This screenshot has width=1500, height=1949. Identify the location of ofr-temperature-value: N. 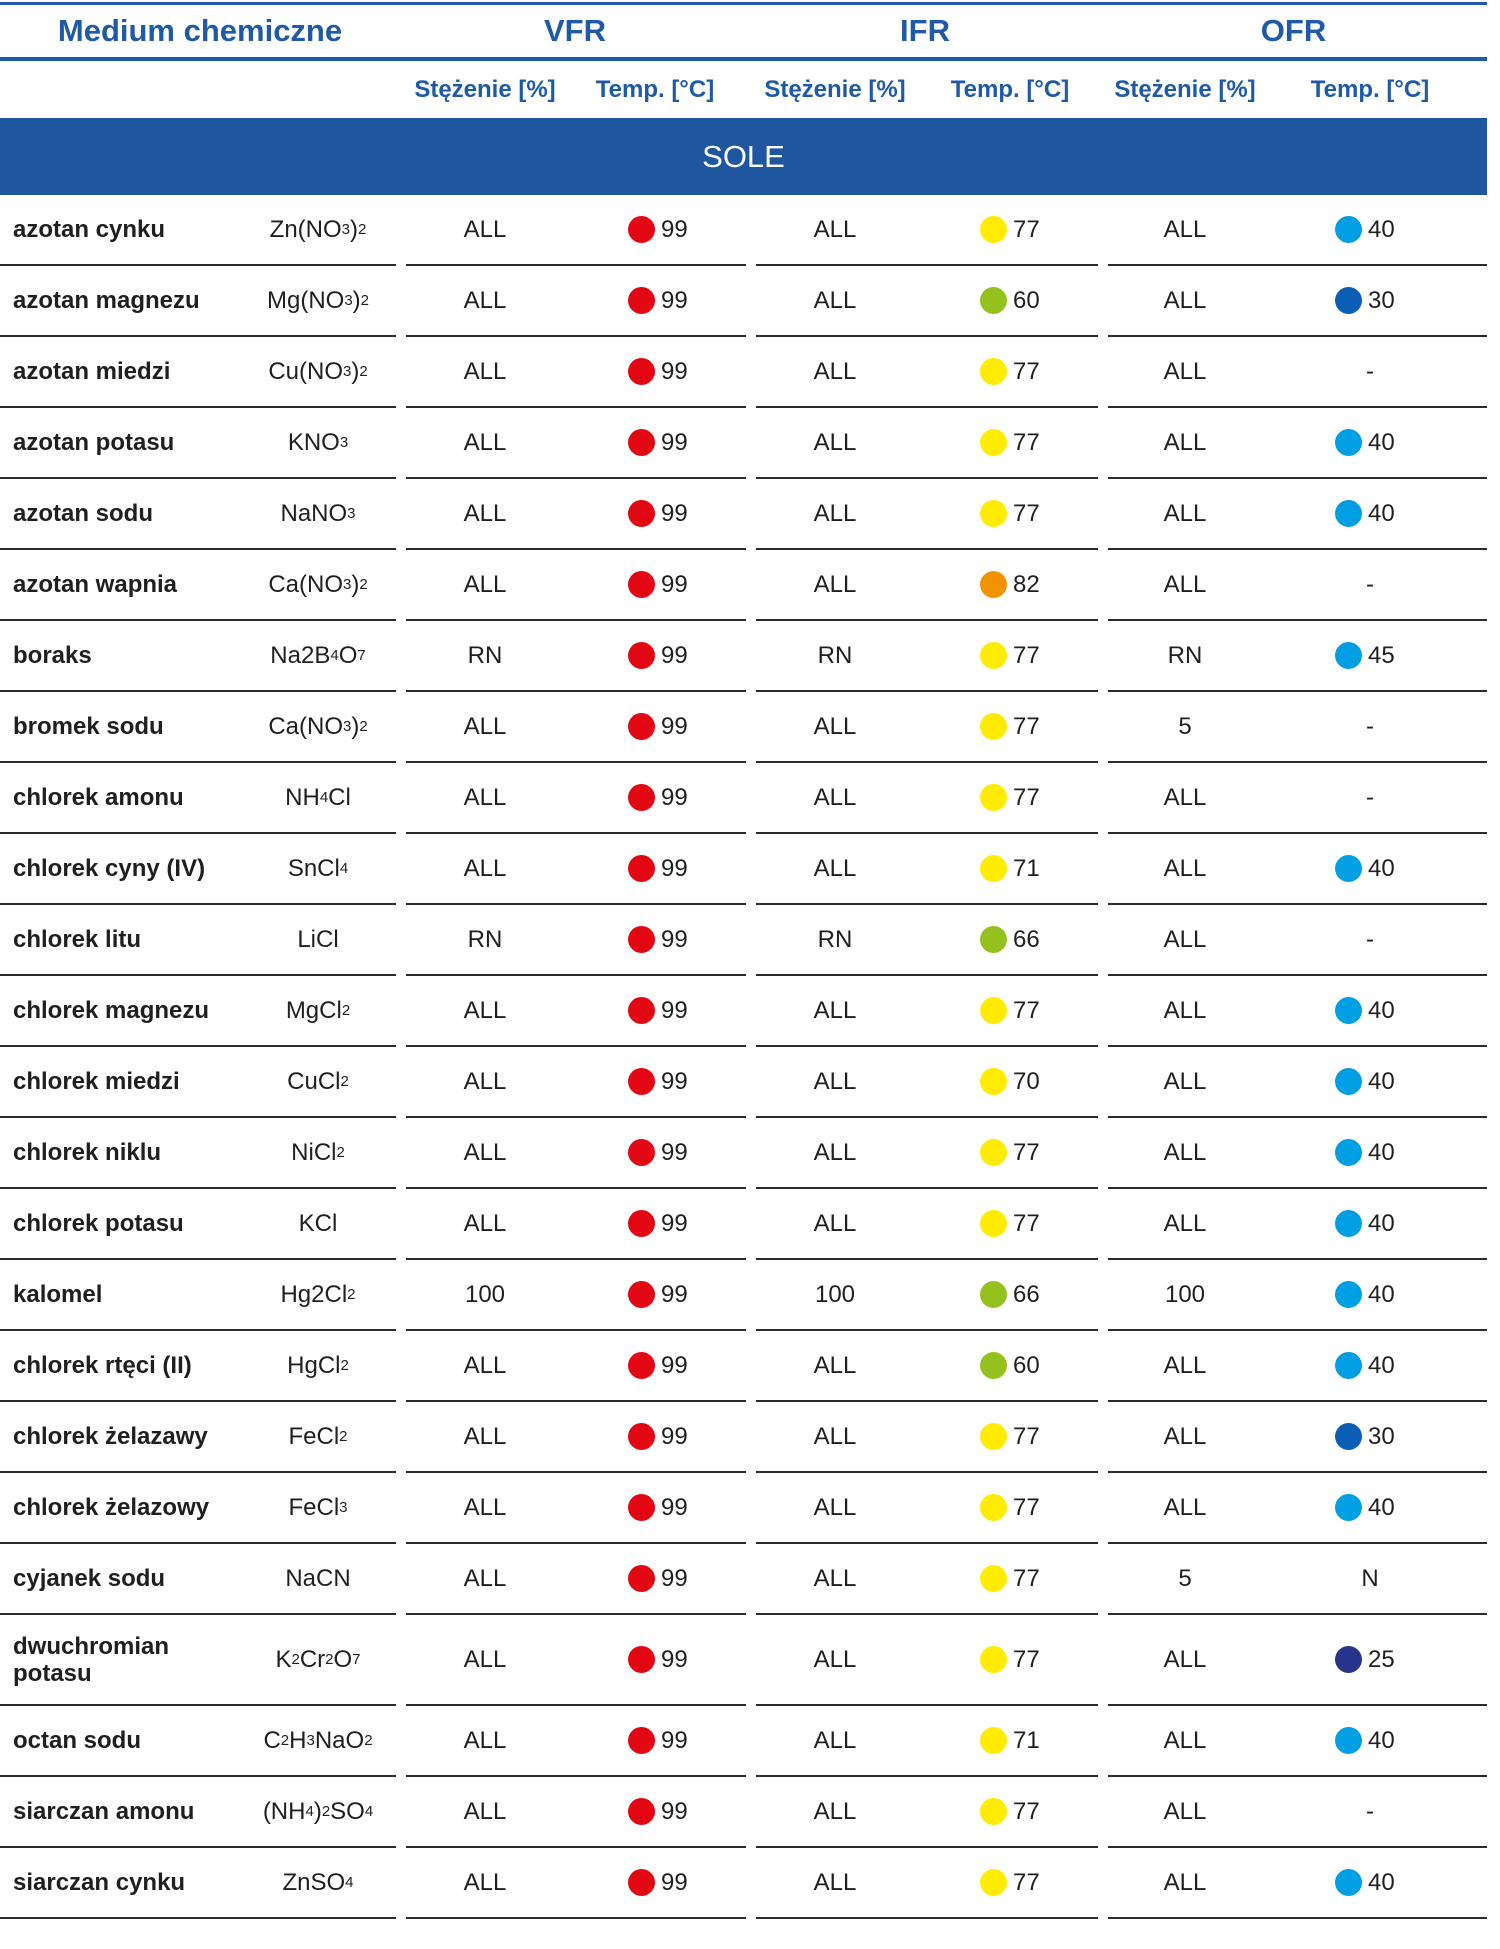
(1370, 1578).